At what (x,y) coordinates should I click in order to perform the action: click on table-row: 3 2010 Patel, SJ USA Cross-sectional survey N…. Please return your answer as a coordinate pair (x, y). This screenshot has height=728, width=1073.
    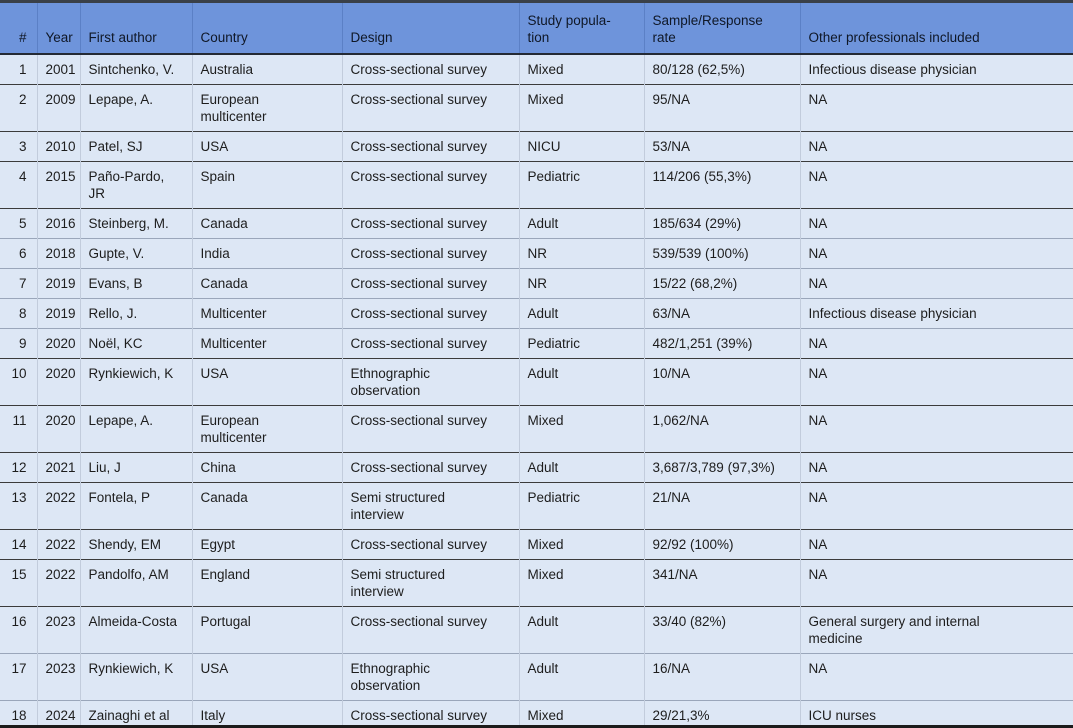
    Looking at the image, I should click on (536, 146).